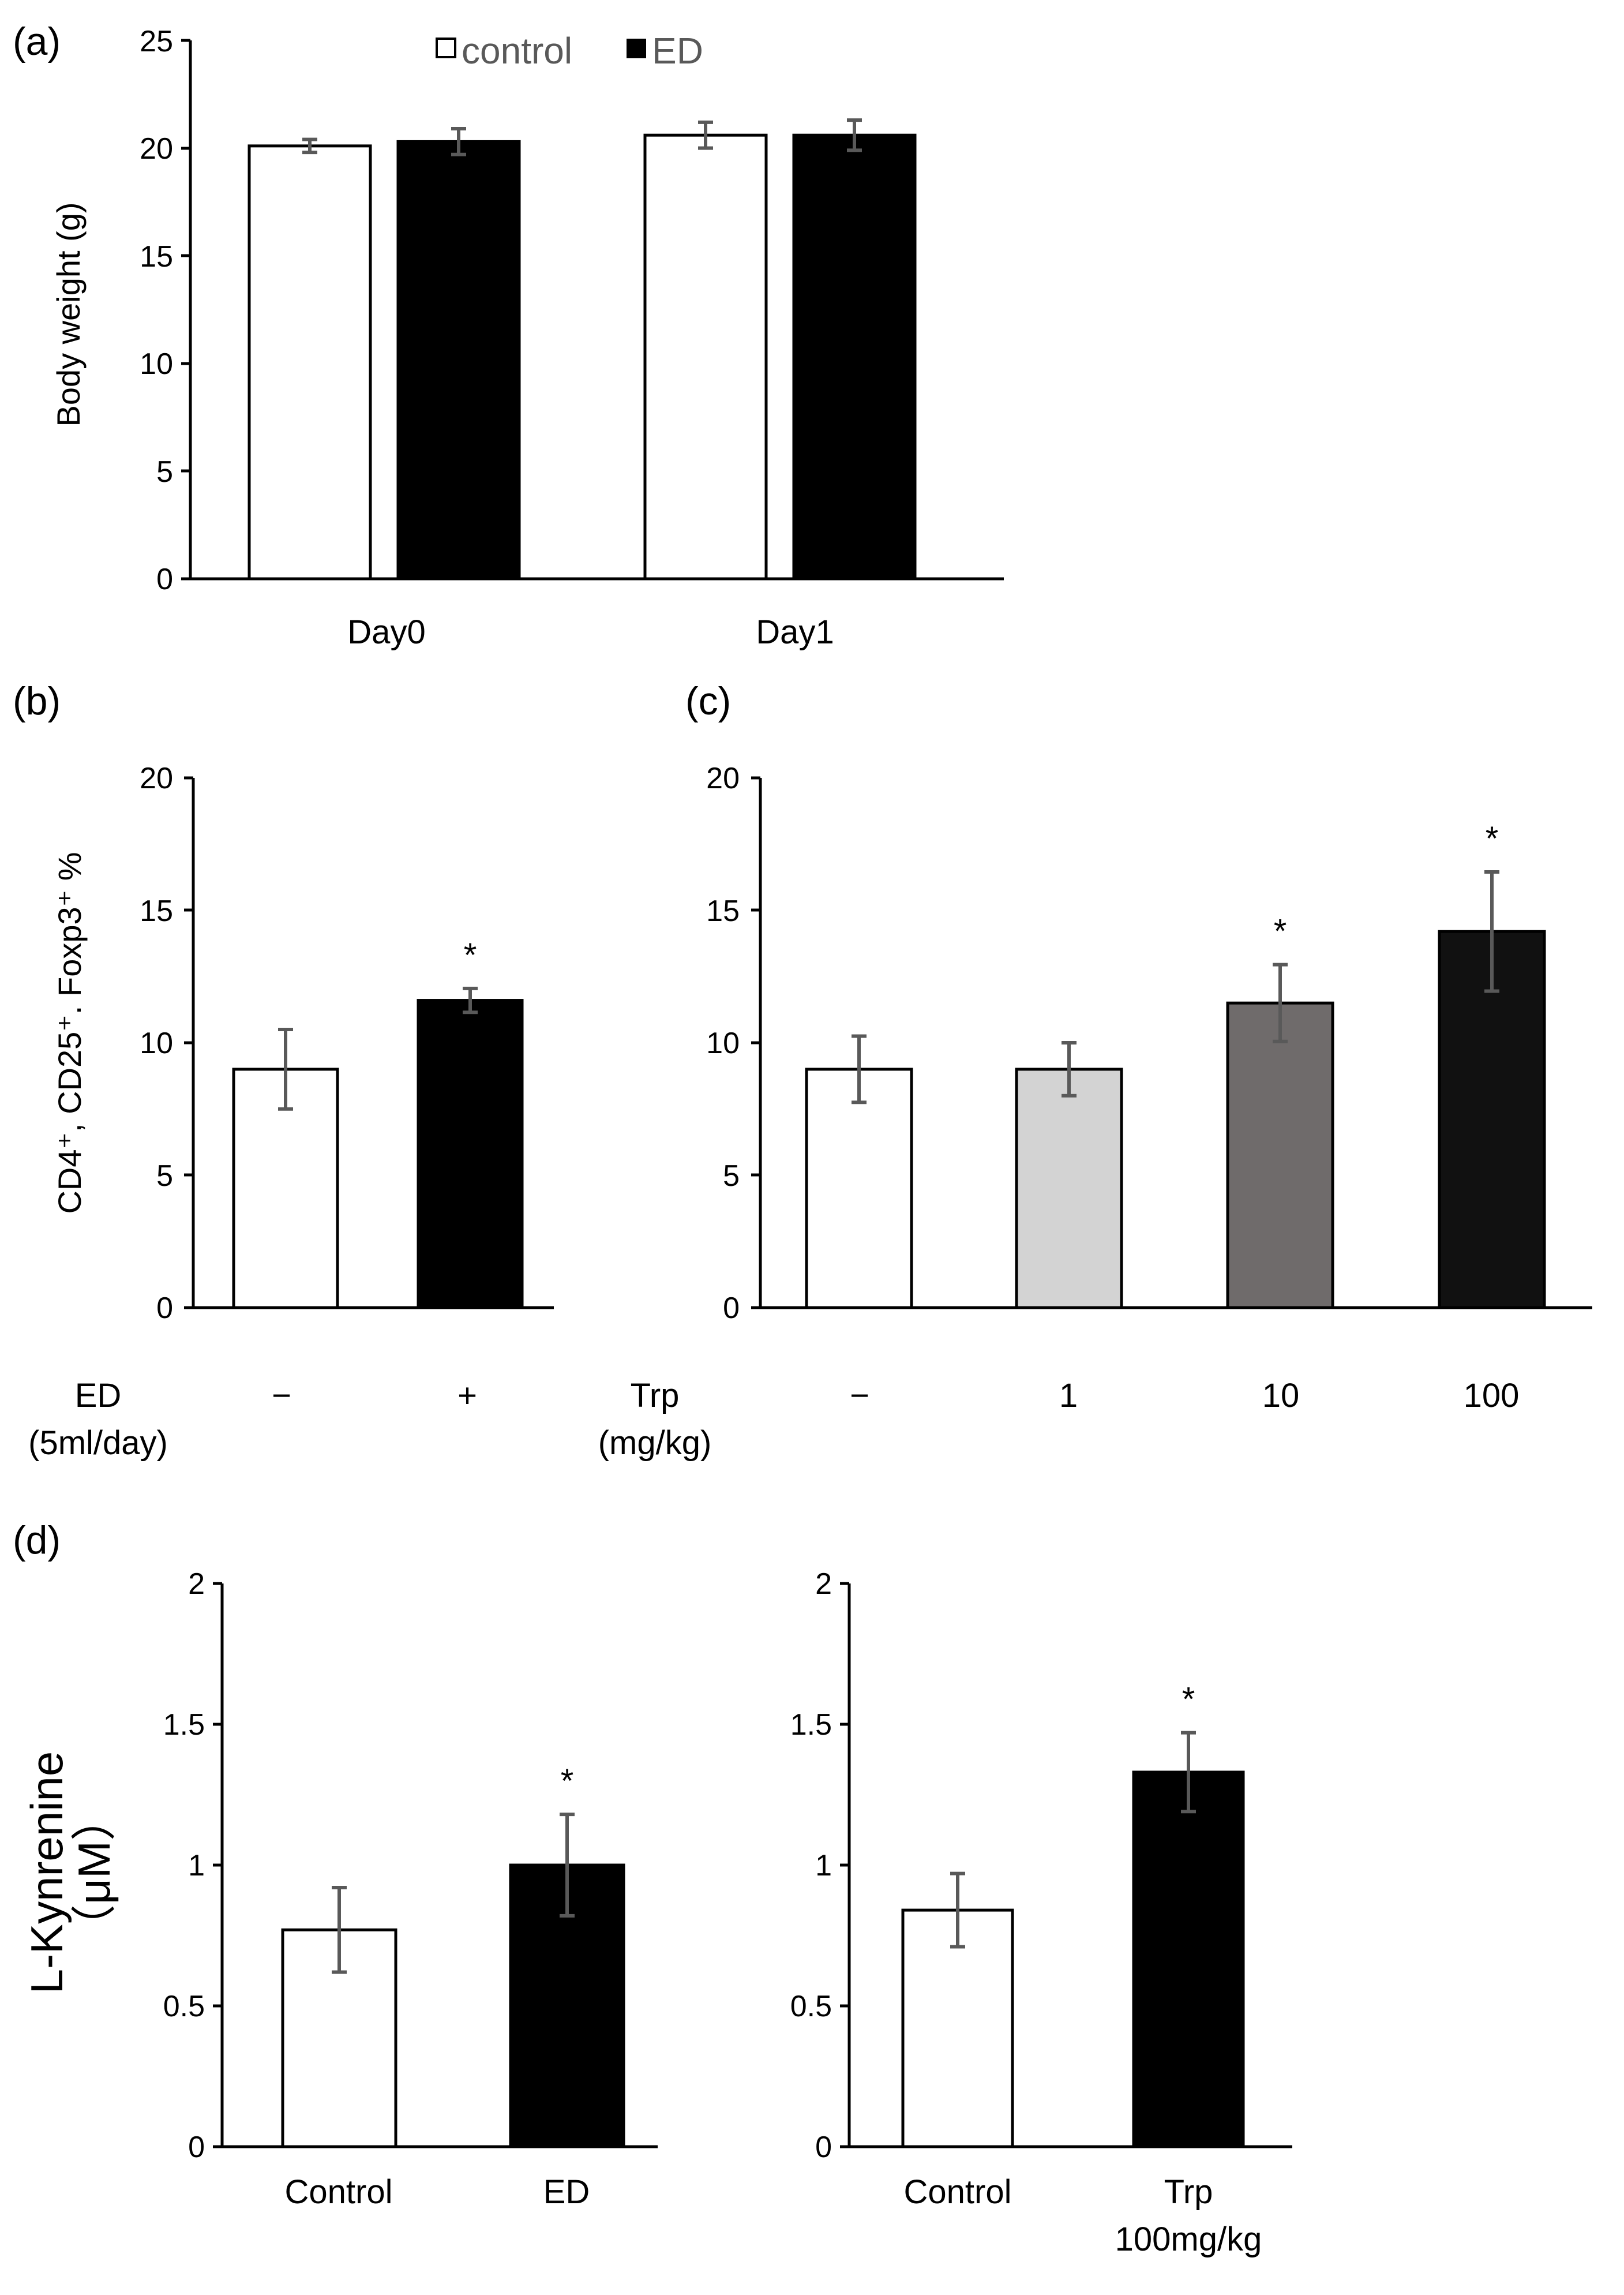  Describe the element at coordinates (811, 1865) in the screenshot. I see `panel-d-right-yticks: 0 0.5 1 1.5 2` at that location.